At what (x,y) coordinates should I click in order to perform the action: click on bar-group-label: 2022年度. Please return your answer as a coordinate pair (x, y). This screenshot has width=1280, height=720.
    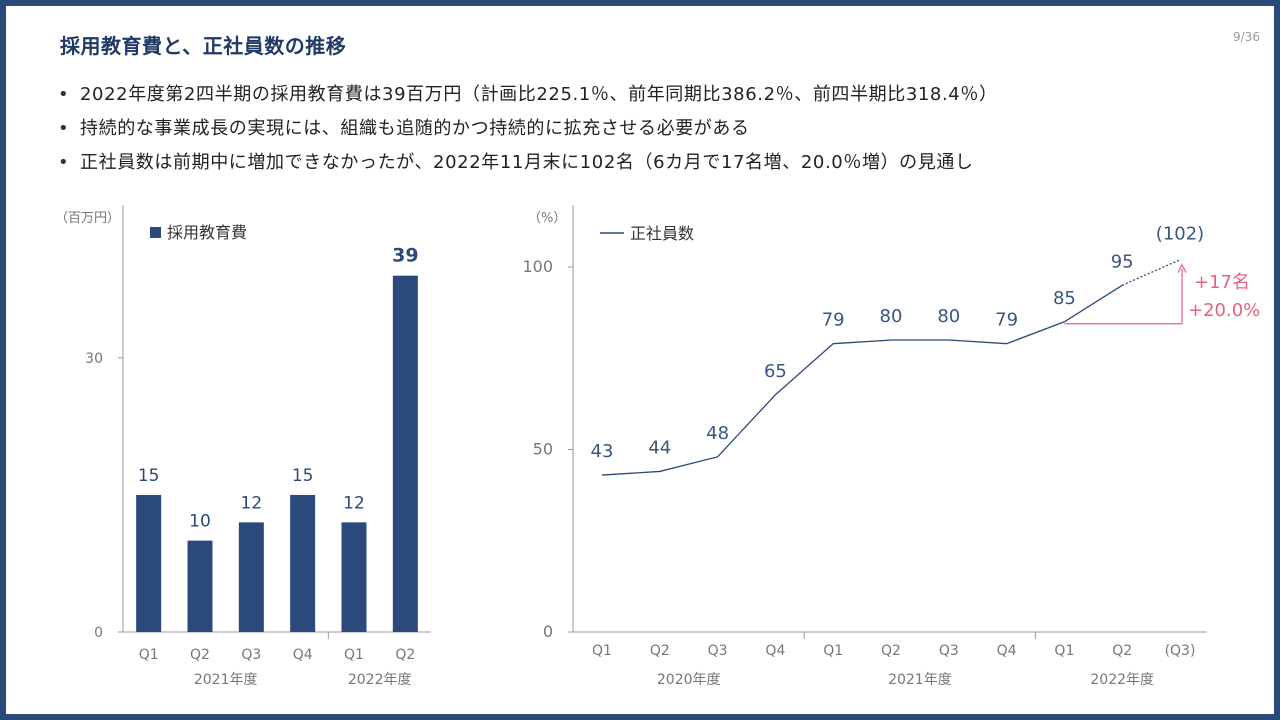
    Looking at the image, I should click on (380, 680).